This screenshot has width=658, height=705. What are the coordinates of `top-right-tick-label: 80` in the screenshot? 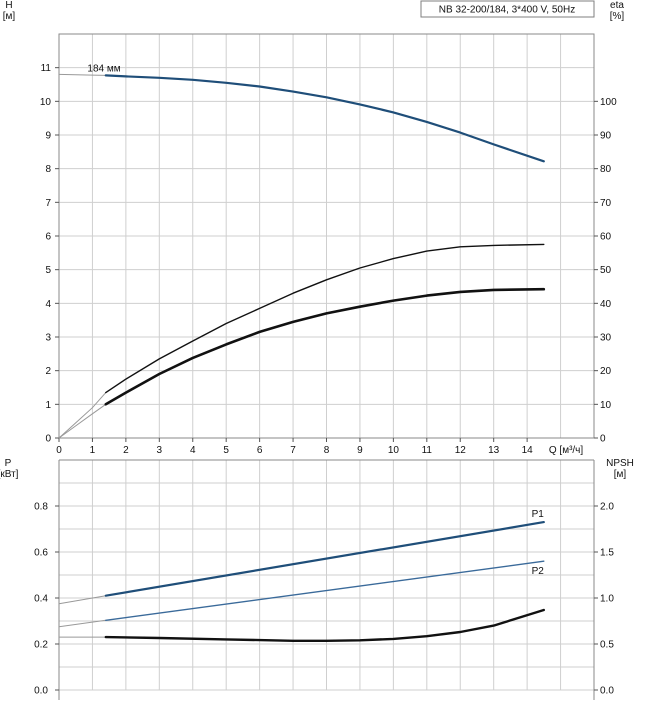 It's located at (606, 169).